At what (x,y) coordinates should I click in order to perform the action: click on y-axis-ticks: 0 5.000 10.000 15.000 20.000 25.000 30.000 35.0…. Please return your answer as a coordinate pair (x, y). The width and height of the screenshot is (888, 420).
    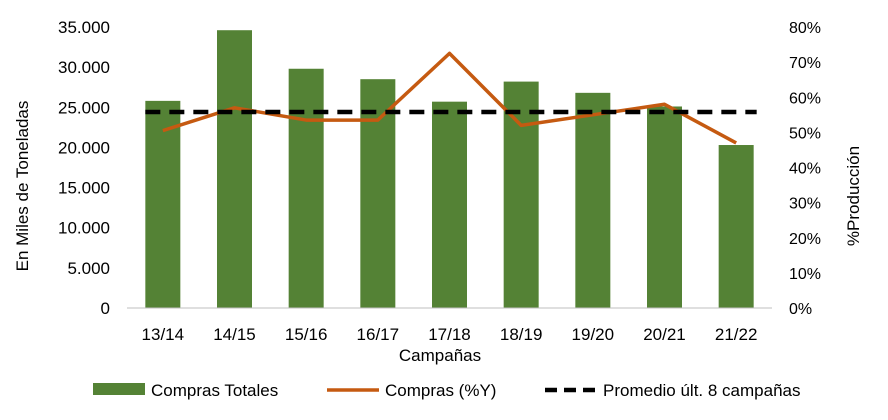
    Looking at the image, I should click on (84, 168).